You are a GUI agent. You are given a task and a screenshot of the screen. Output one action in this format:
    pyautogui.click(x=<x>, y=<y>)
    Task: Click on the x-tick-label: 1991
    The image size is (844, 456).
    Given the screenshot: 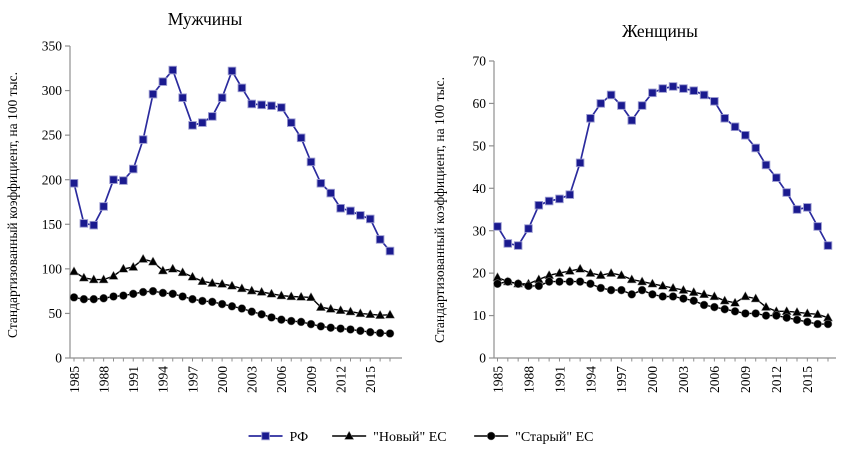 What is the action you would take?
    pyautogui.click(x=133, y=379)
    